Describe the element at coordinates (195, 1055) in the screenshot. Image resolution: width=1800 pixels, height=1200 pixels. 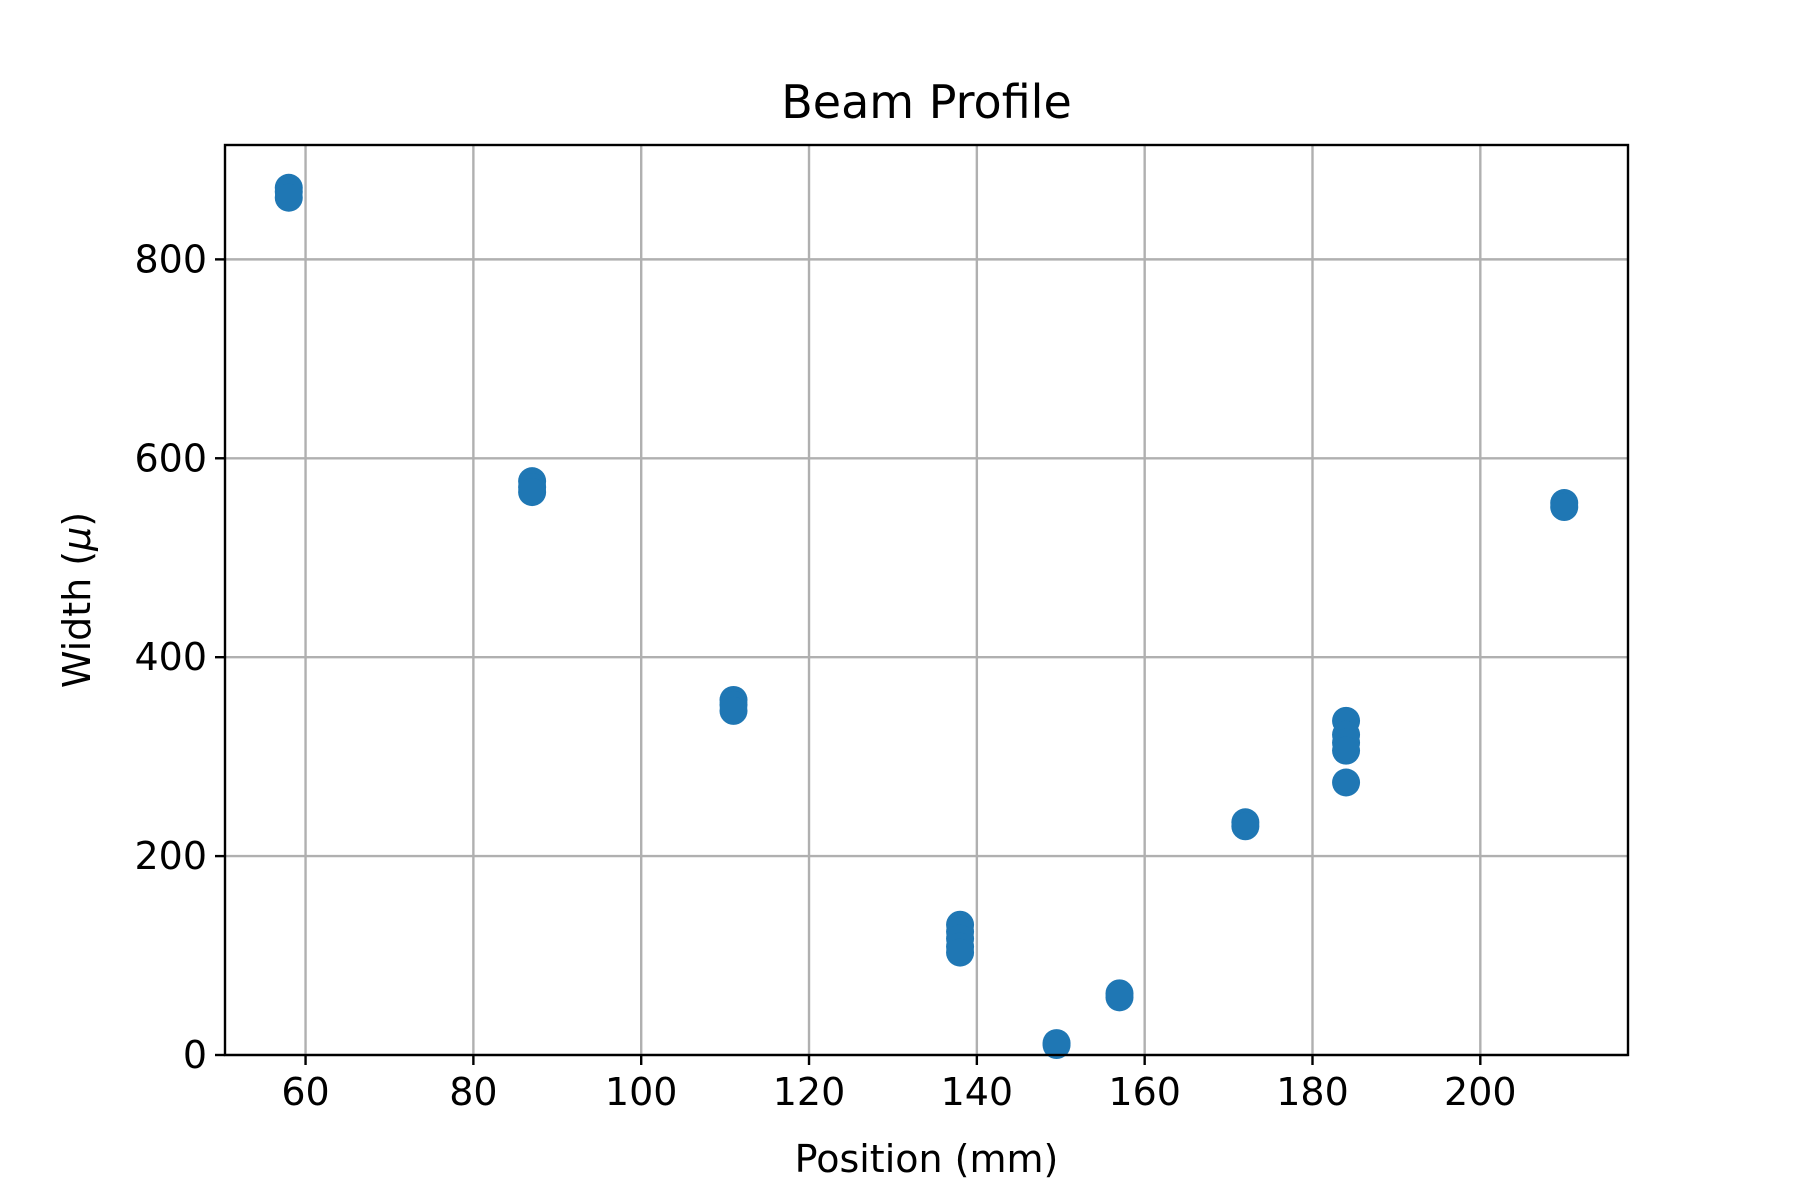
I see `y-tick-label: 0` at that location.